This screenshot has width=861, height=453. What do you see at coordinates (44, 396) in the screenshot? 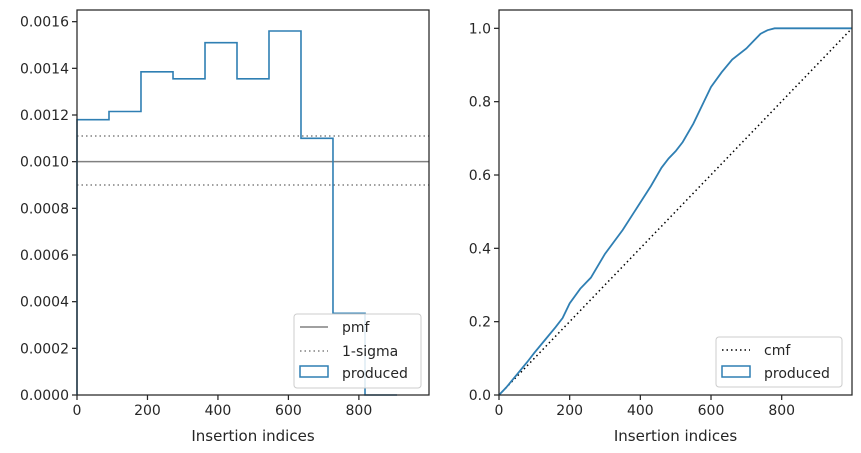
I see `y-tick-label: 0.0000` at bounding box center [44, 396].